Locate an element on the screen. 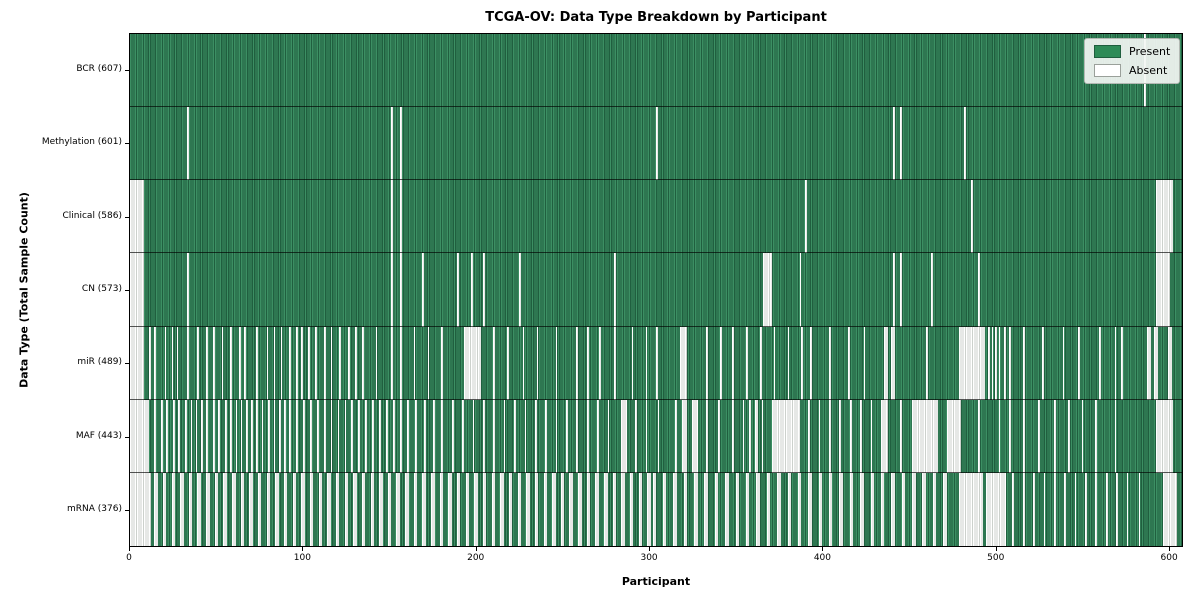 The height and width of the screenshot is (600, 1200). xtick-label-300: 300 is located at coordinates (649, 558).